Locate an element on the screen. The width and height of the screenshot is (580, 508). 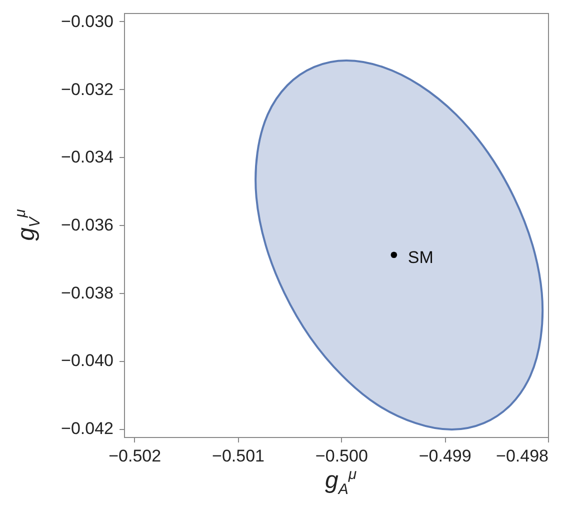
y-tick-label: −0.032 is located at coordinates (87, 89).